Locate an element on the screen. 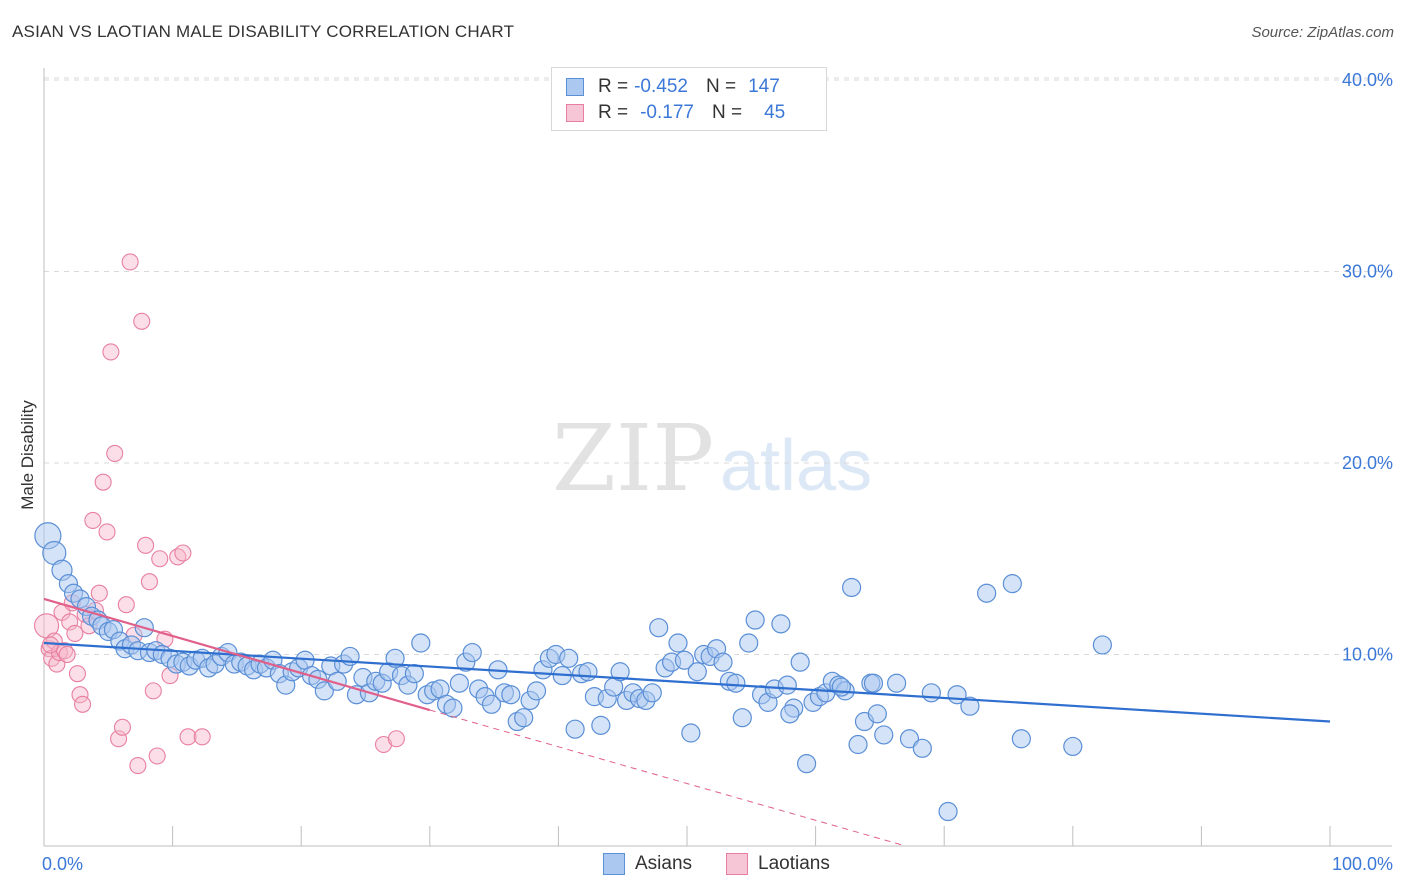  asians-legend-swatch is located at coordinates (614, 864).